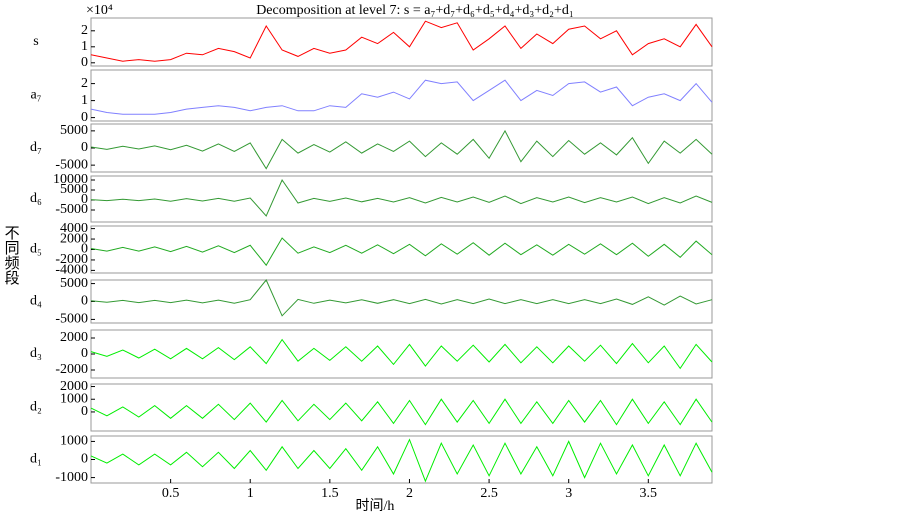 This screenshot has height=517, width=900. What do you see at coordinates (35, 41) in the screenshot?
I see `panel-label: s` at bounding box center [35, 41].